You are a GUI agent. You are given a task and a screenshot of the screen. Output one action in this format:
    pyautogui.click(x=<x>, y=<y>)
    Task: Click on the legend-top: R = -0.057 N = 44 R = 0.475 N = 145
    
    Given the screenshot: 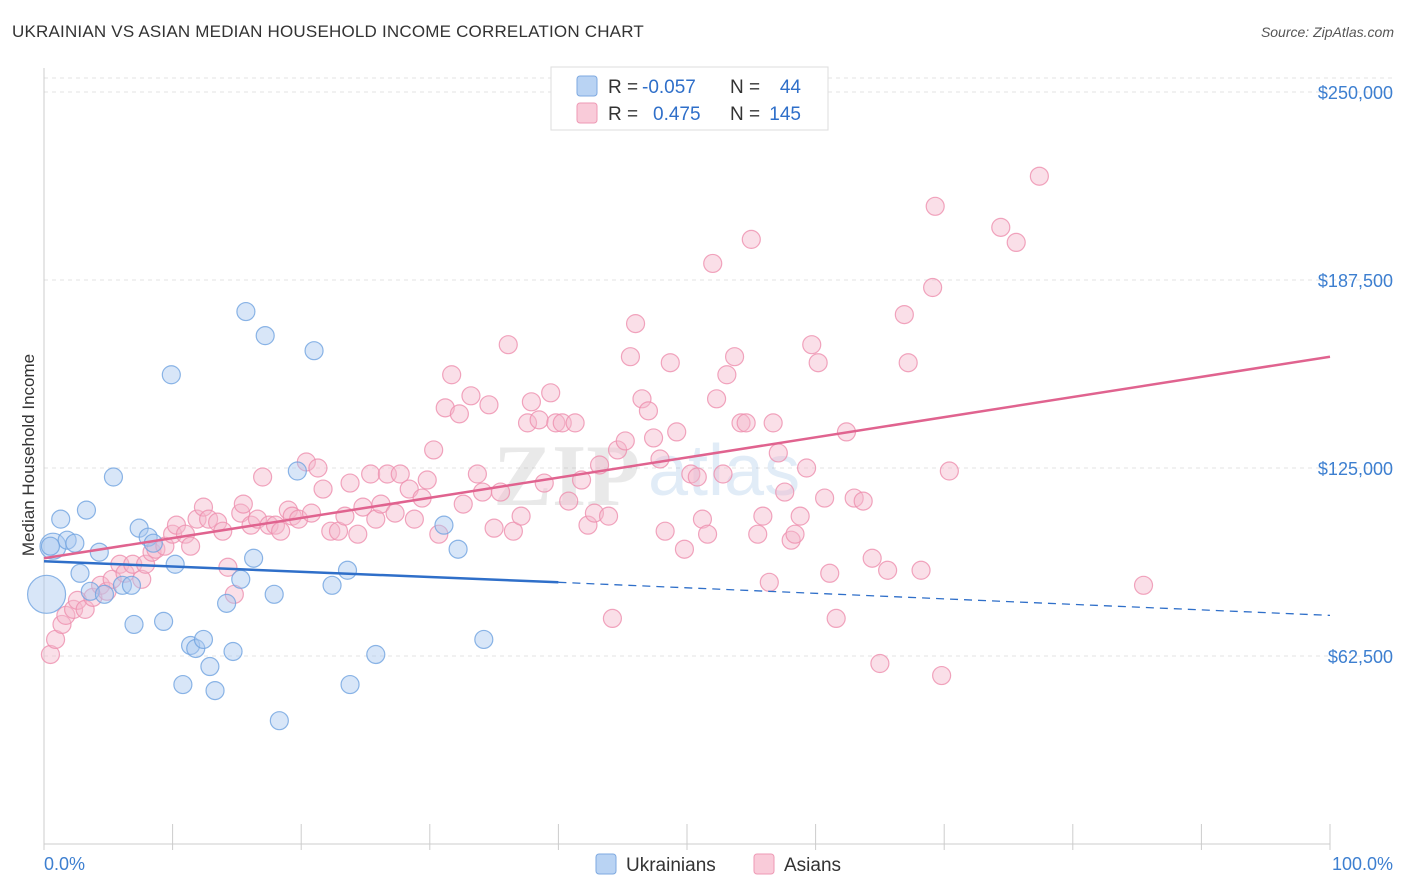 What is the action you would take?
    pyautogui.click(x=689, y=98)
    